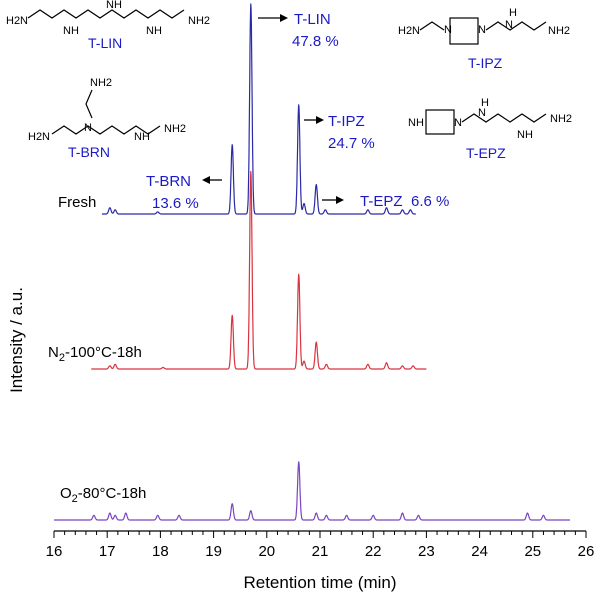  What do you see at coordinates (108, 25) in the screenshot?
I see `structure-t-lin: H2N NH NH NH NH2 T-LIN` at bounding box center [108, 25].